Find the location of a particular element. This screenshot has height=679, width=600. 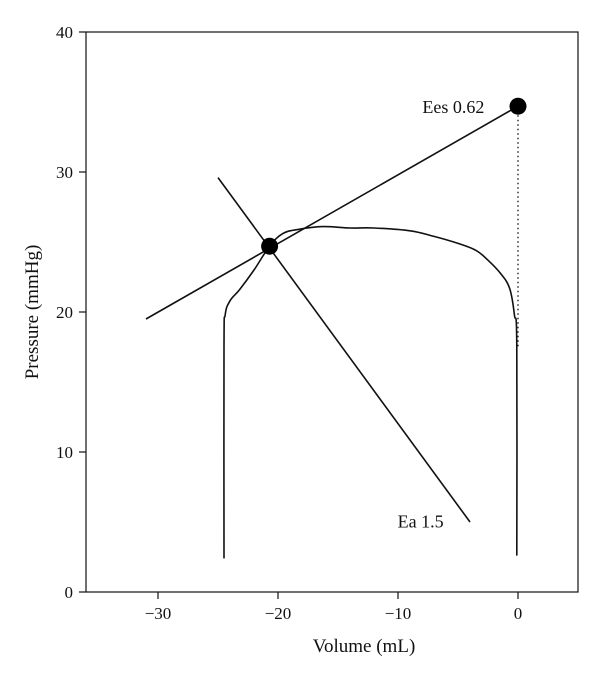

y-tick-label: 10 is located at coordinates (64, 452).